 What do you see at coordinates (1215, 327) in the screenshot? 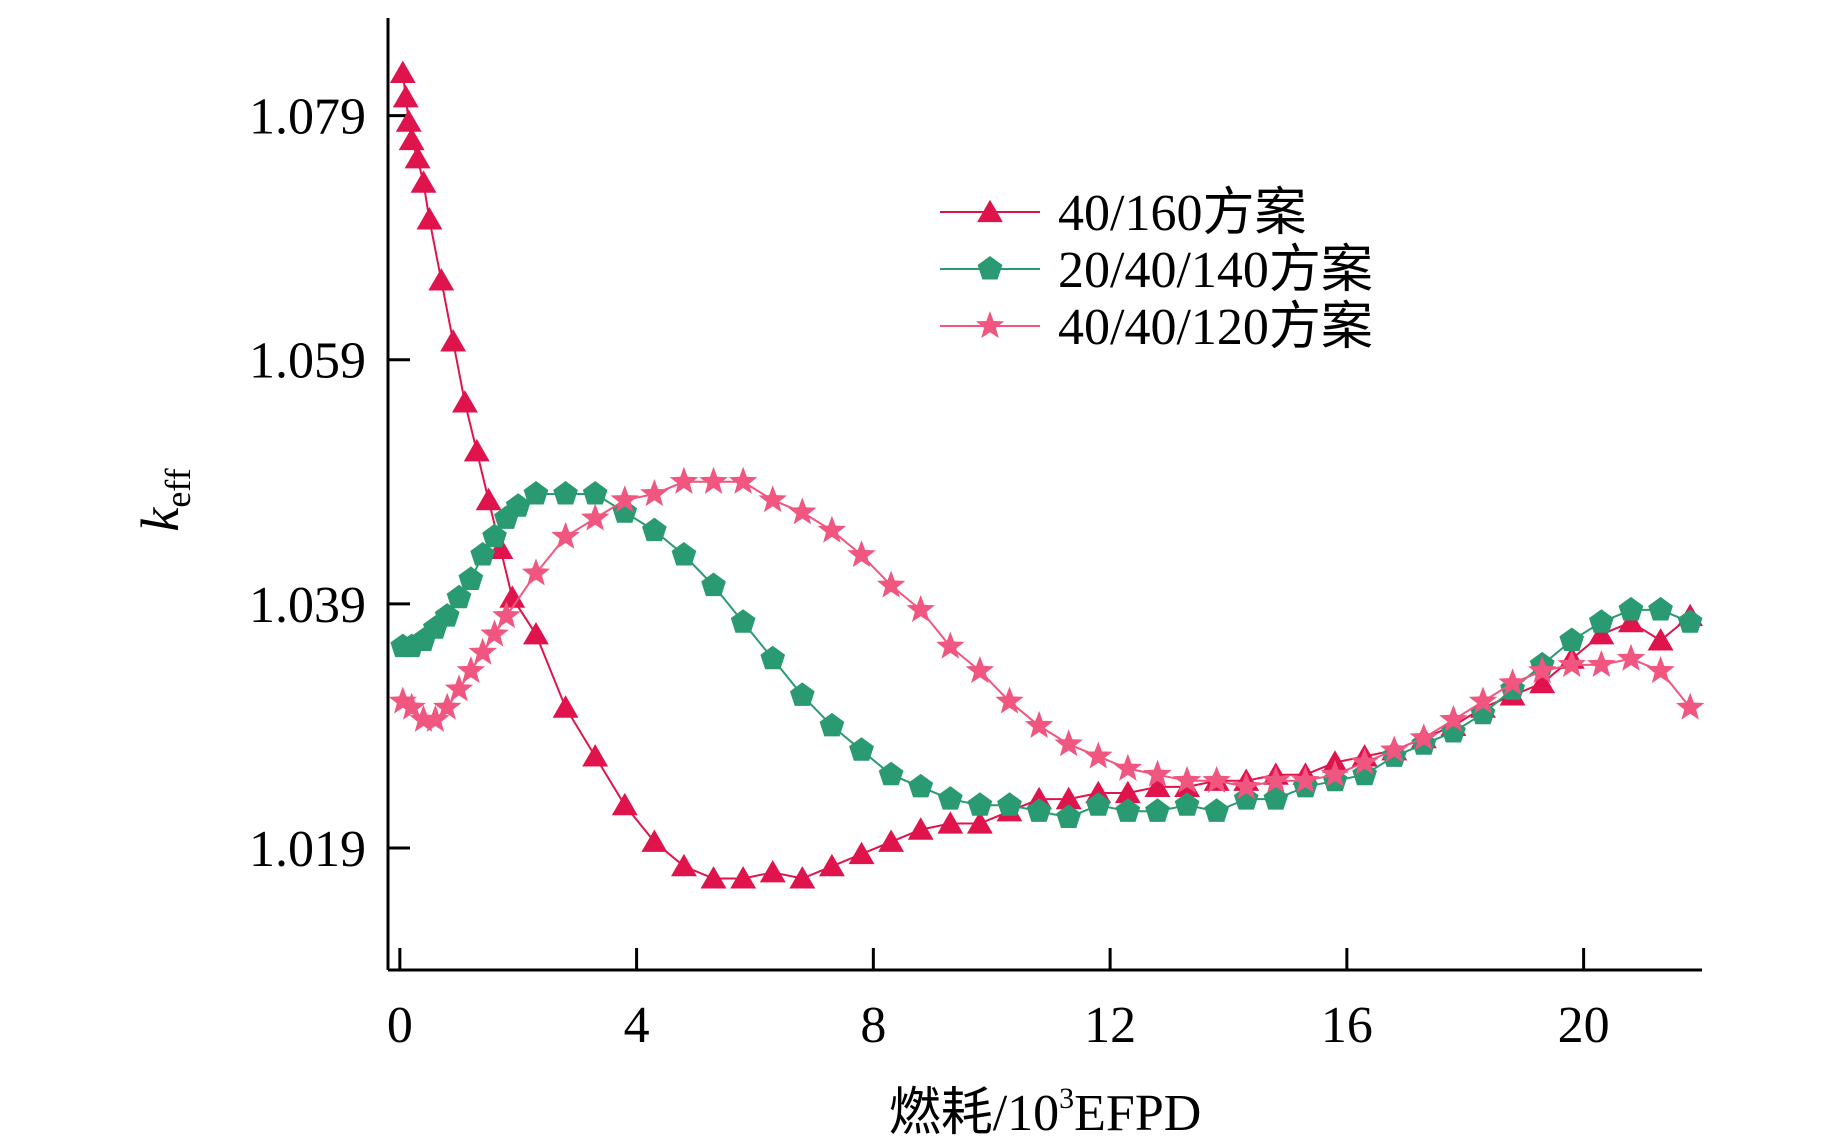
I see `legend-label-2: 40/40/120方案` at bounding box center [1215, 327].